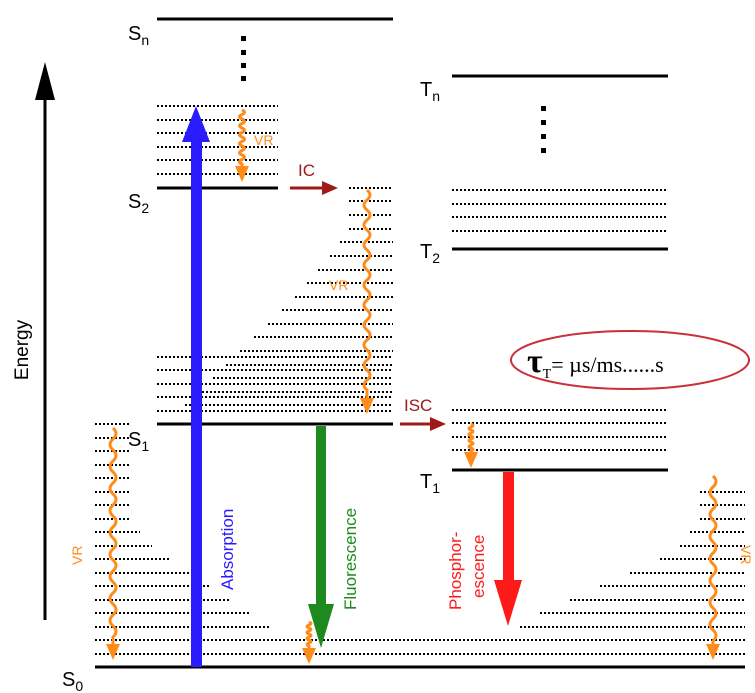  What do you see at coordinates (138, 35) in the screenshot?
I see `state-label-sn: Sn` at bounding box center [138, 35].